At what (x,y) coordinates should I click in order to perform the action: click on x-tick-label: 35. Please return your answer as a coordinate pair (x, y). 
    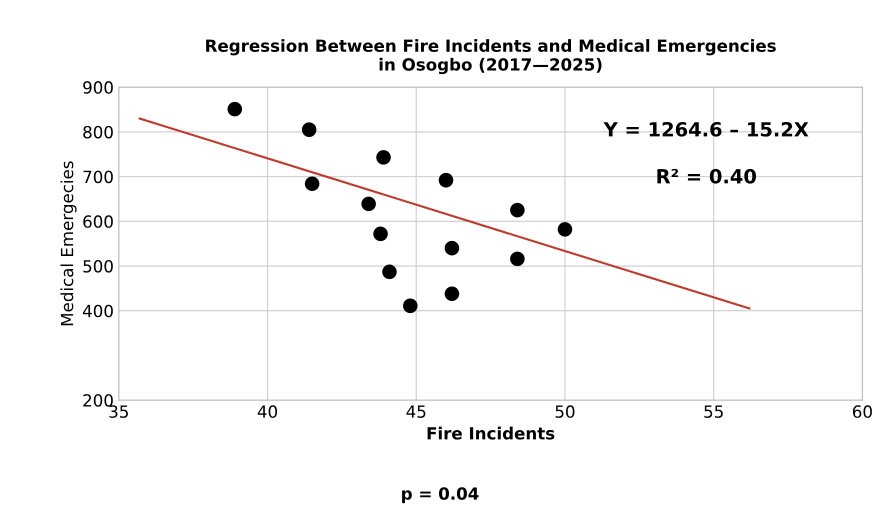
    Looking at the image, I should click on (118, 411).